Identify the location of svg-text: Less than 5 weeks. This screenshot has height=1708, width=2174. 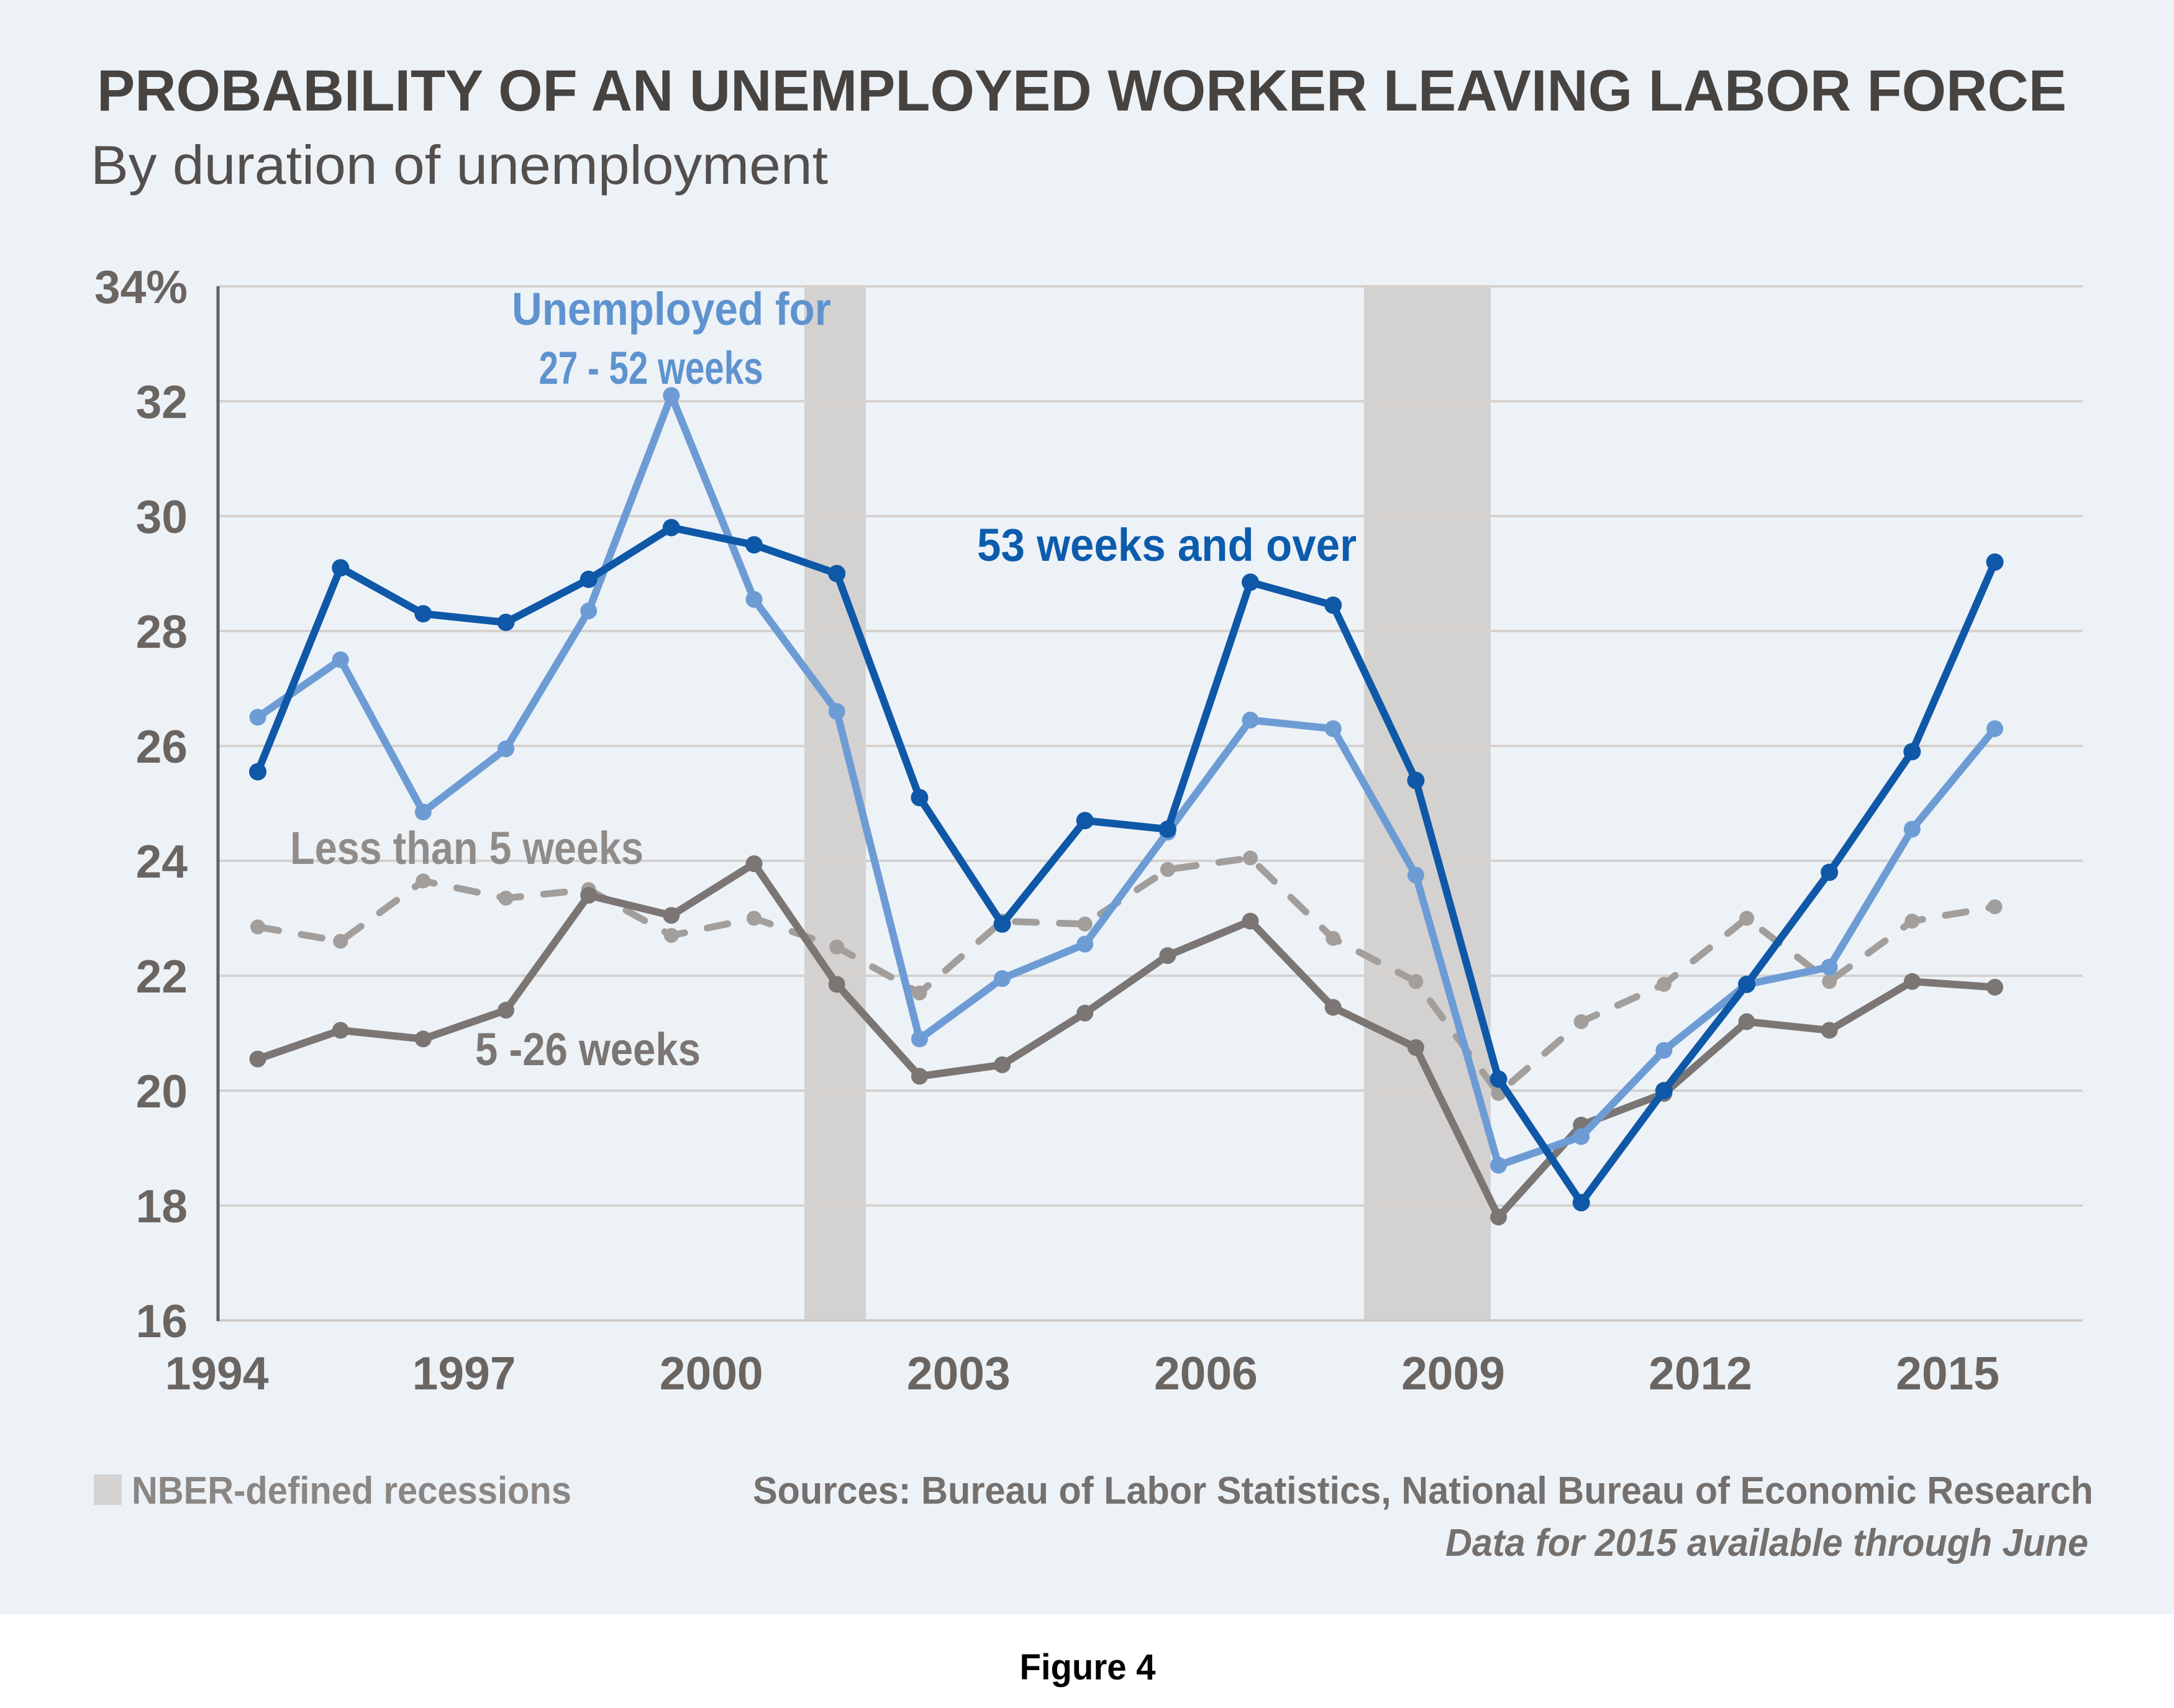
(467, 848).